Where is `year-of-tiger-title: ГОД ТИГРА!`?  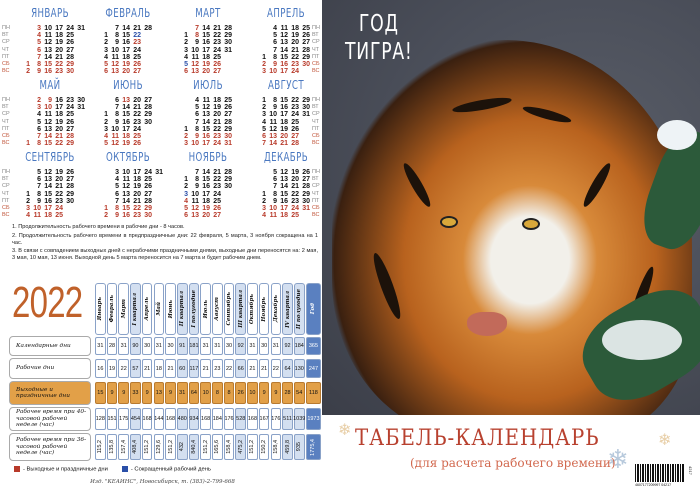 year-of-tiger-title: ГОД ТИГРА! is located at coordinates (379, 38).